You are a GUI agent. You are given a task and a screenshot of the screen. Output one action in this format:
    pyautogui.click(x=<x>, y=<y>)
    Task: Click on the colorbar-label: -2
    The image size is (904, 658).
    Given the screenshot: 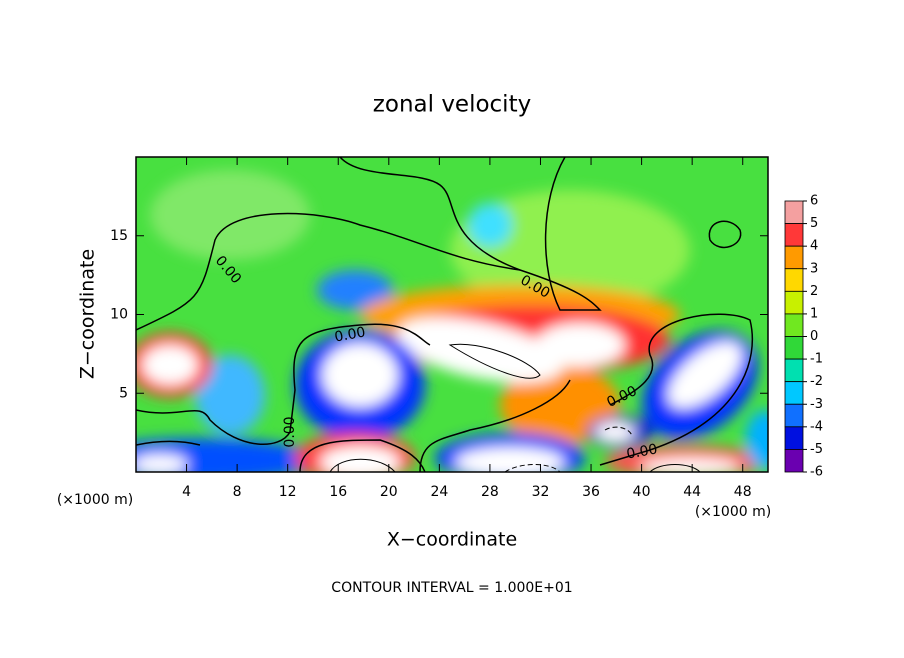 What is the action you would take?
    pyautogui.click(x=816, y=381)
    